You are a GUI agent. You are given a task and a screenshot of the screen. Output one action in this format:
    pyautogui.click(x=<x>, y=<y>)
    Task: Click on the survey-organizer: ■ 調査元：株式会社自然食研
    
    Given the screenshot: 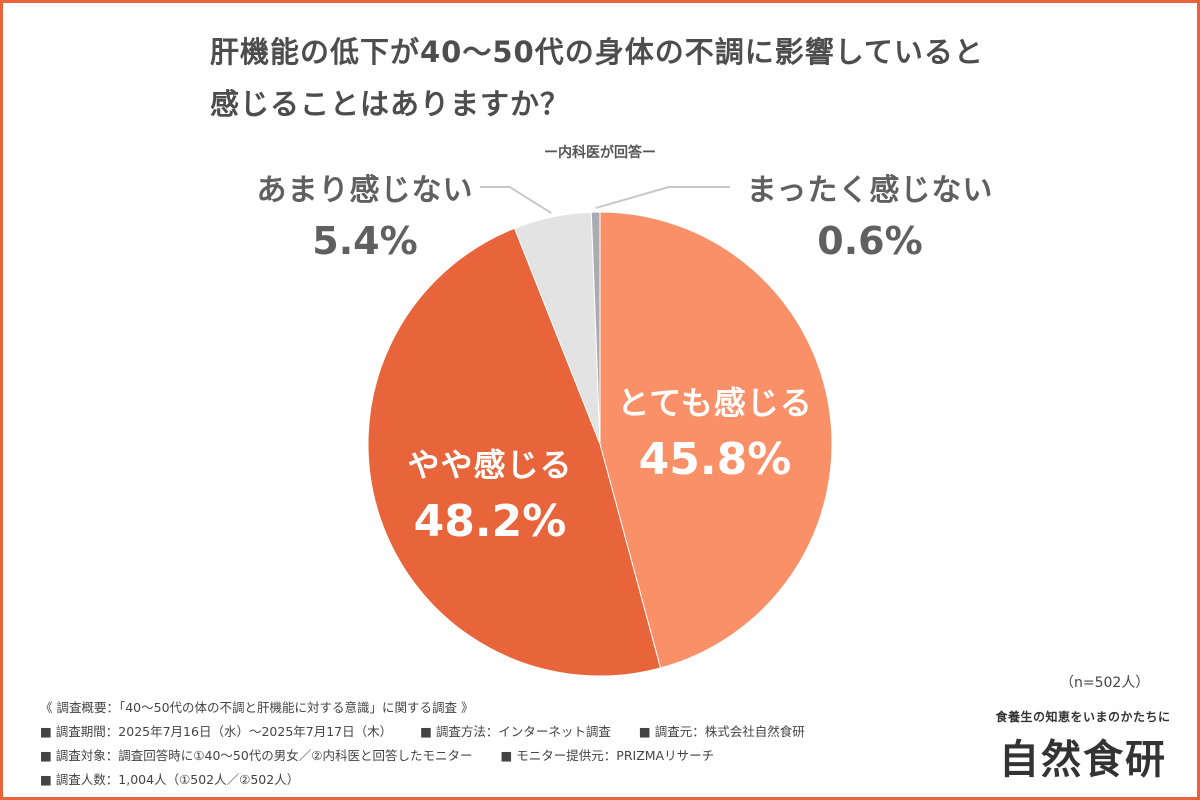 What is the action you would take?
    pyautogui.click(x=721, y=731)
    